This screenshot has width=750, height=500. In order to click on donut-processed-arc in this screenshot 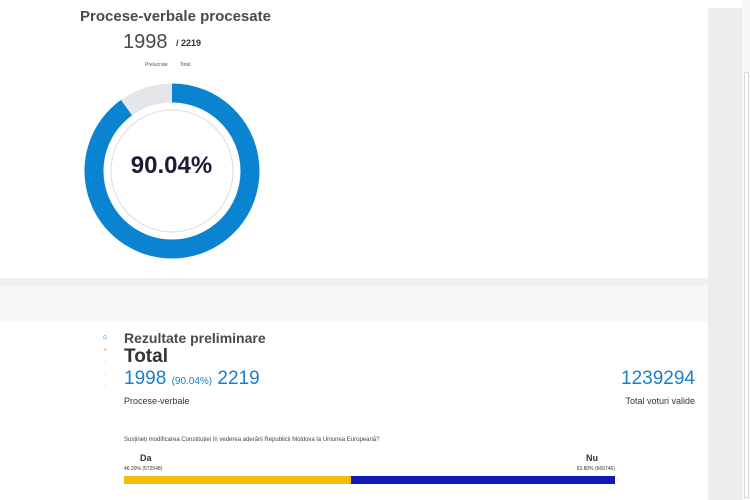, I will do `click(172, 171)`.